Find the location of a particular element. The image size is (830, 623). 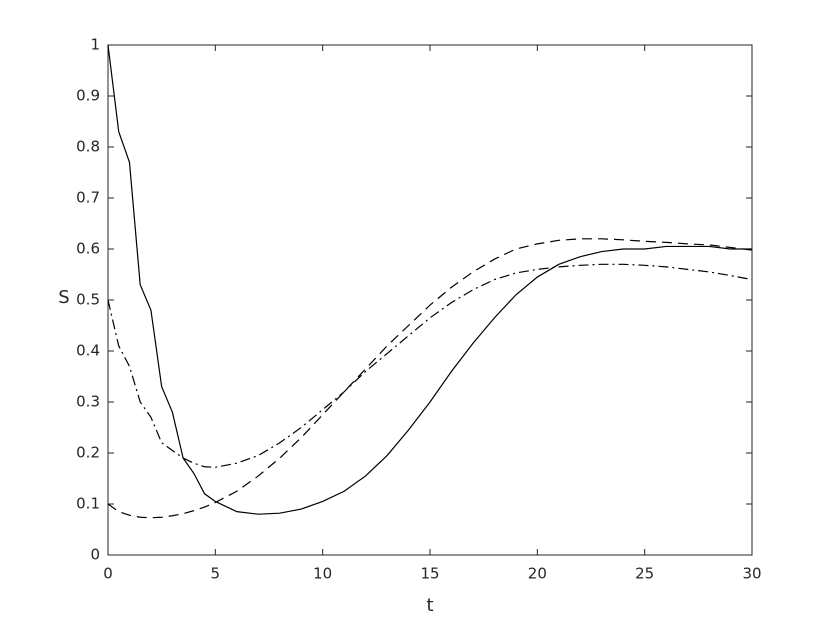

y-tick-label: 0.4 is located at coordinates (88, 351).